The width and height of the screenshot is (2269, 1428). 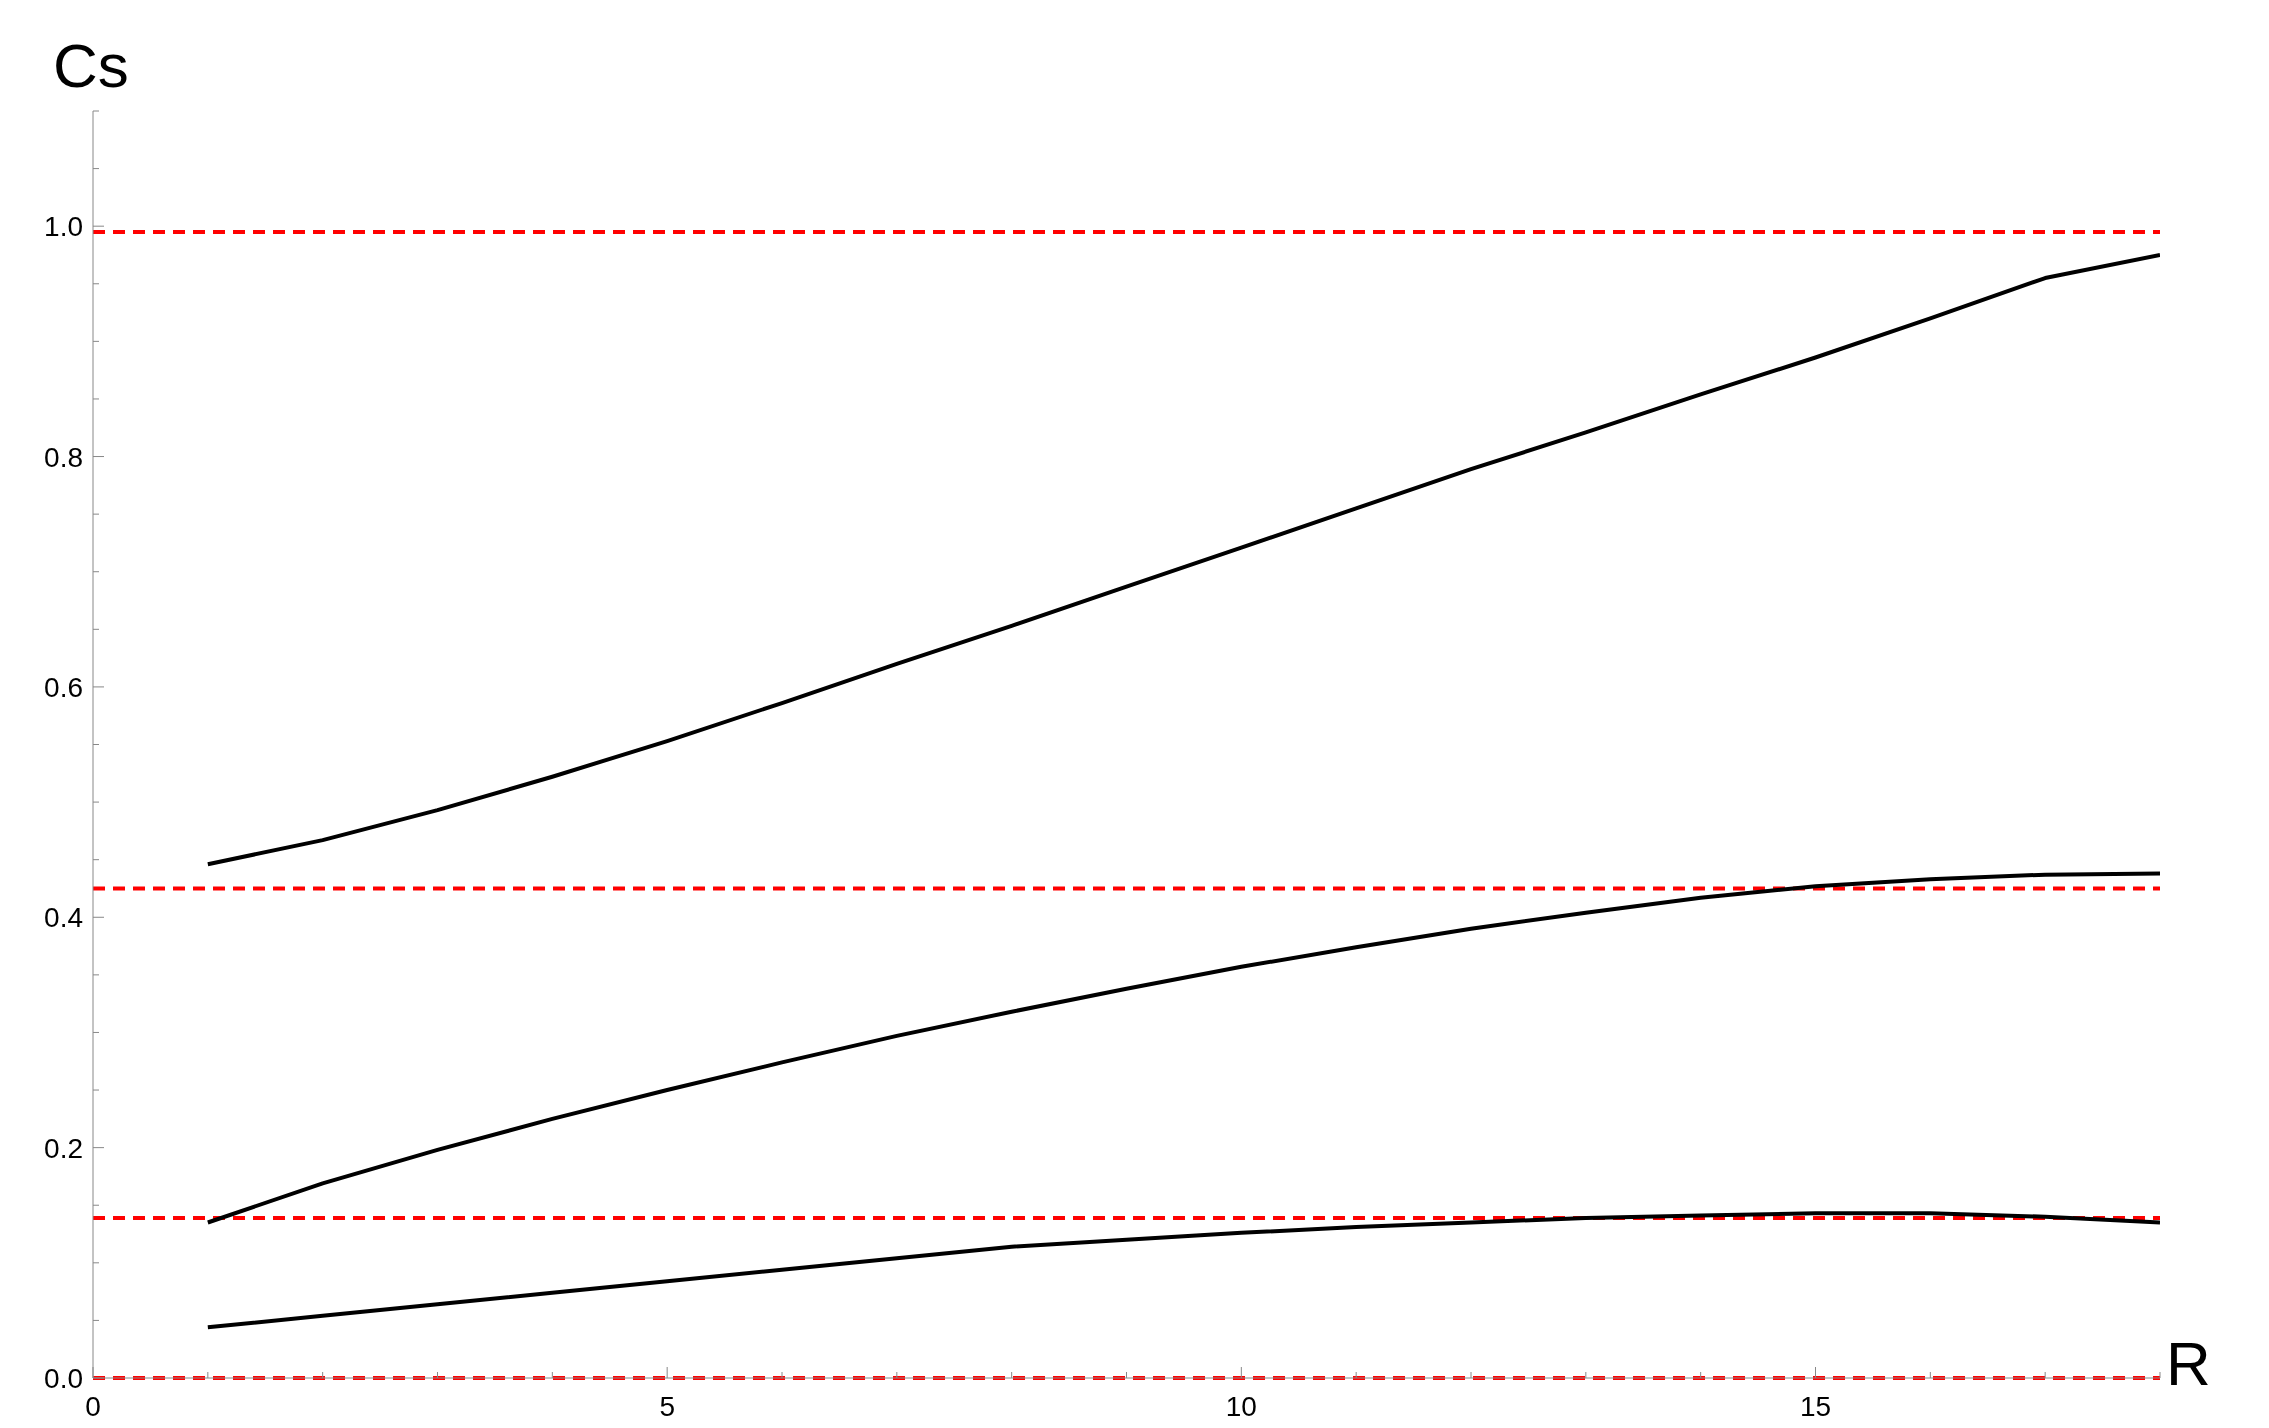 I want to click on y-tick-label: 1.0, so click(x=63, y=227).